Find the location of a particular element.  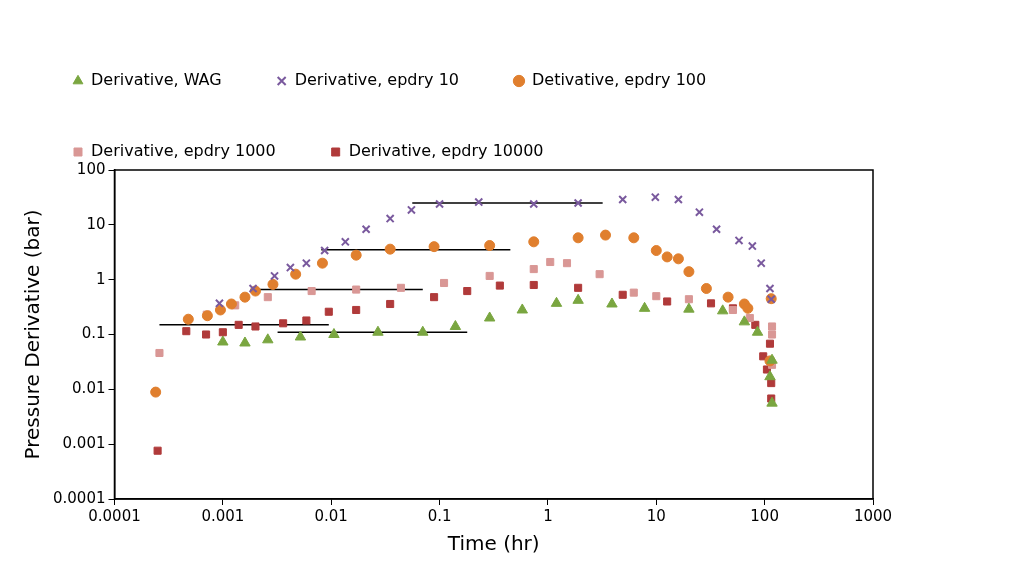

y-tick-label: 10 is located at coordinates (96, 223).